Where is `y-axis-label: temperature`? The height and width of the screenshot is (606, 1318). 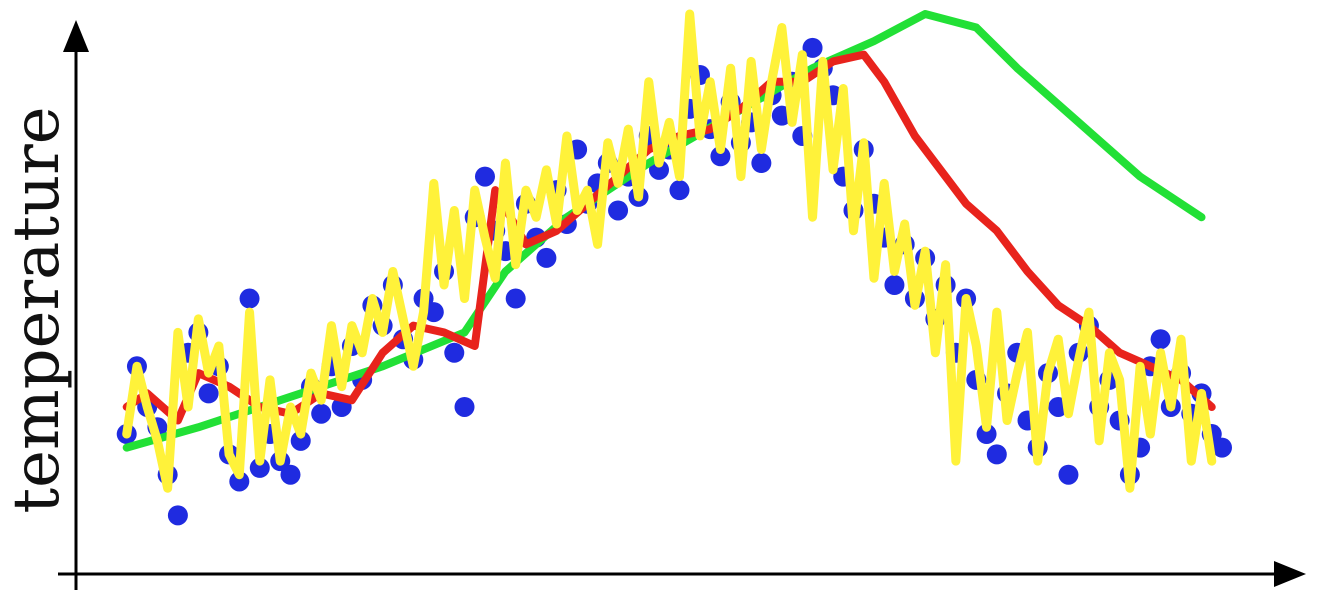
y-axis-label: temperature is located at coordinates (37, 309).